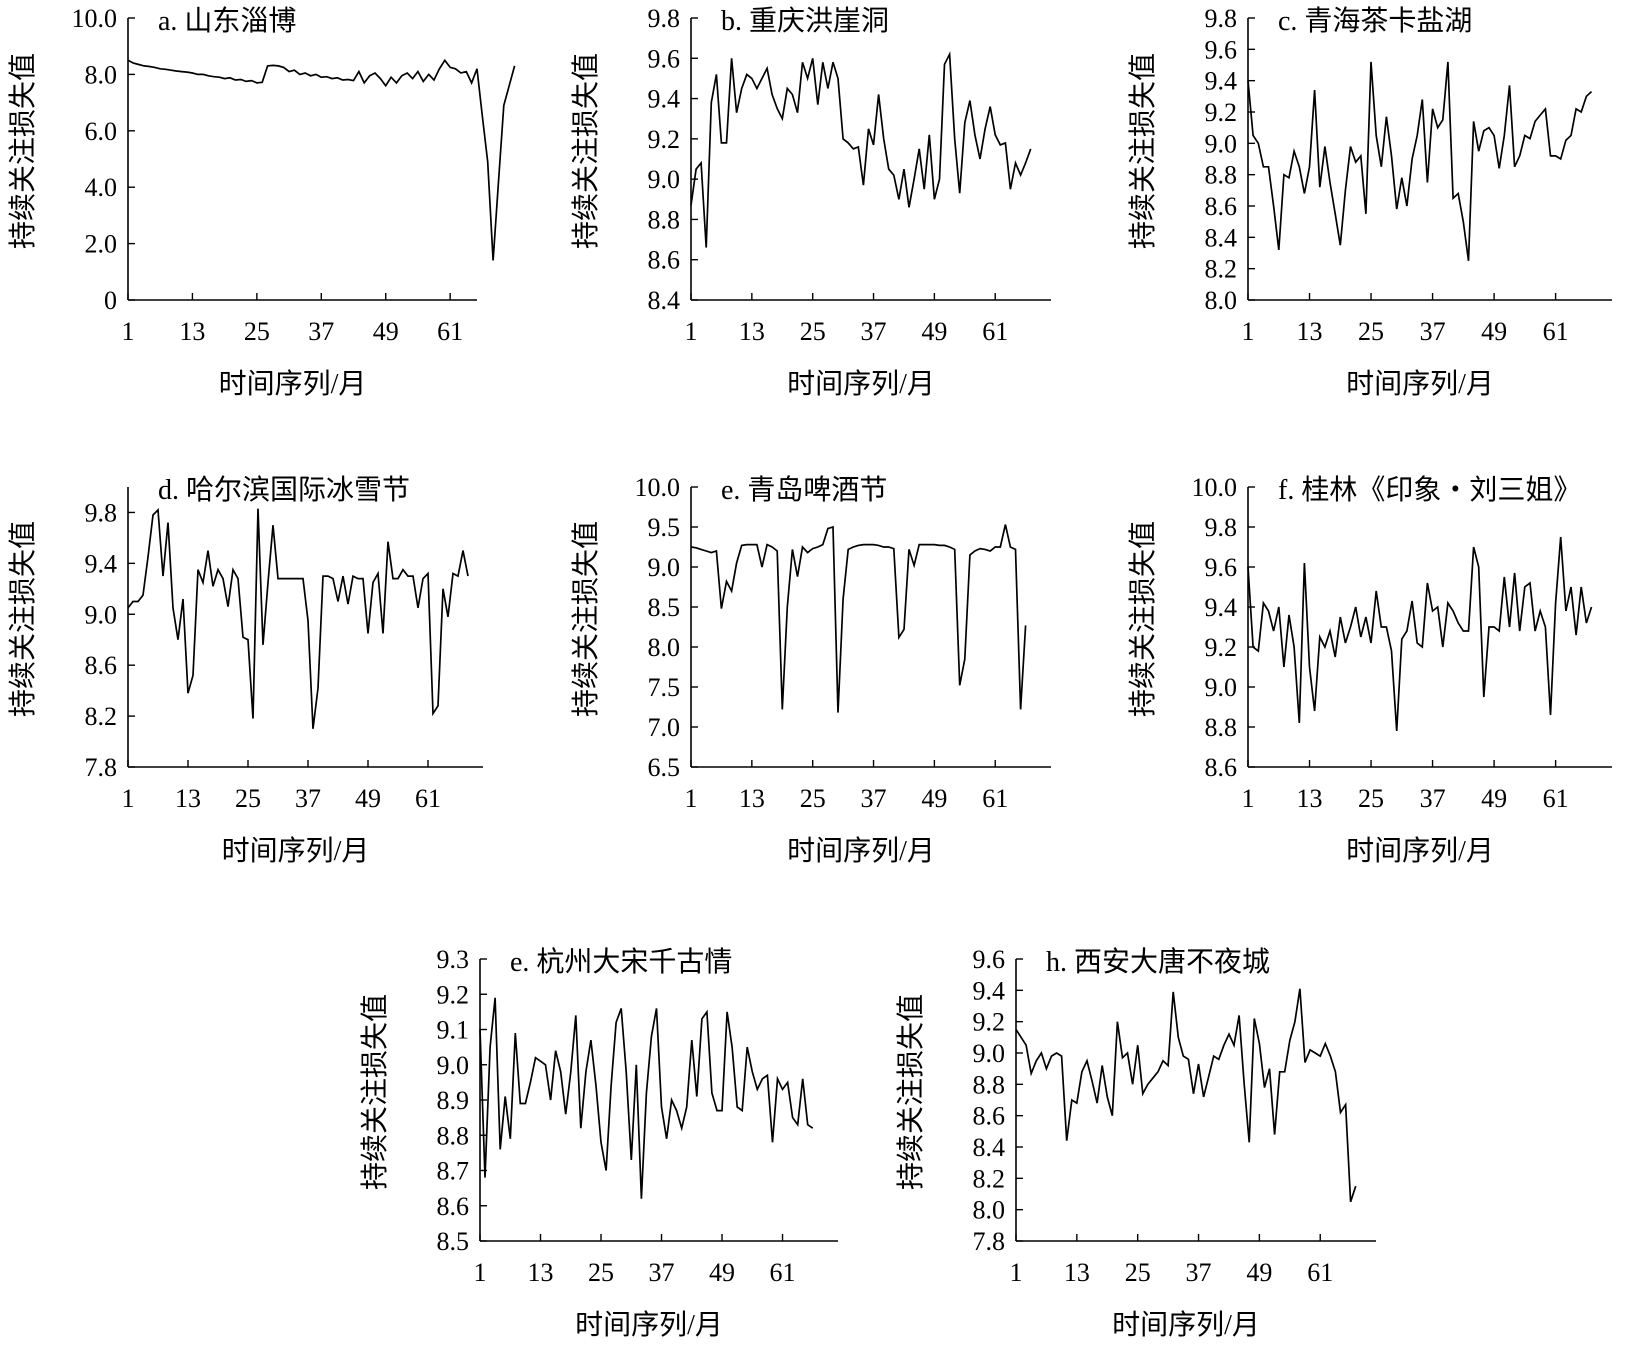 This screenshot has width=1637, height=1346. Describe the element at coordinates (101, 244) in the screenshot. I see `y-tick-label: 2.0` at that location.